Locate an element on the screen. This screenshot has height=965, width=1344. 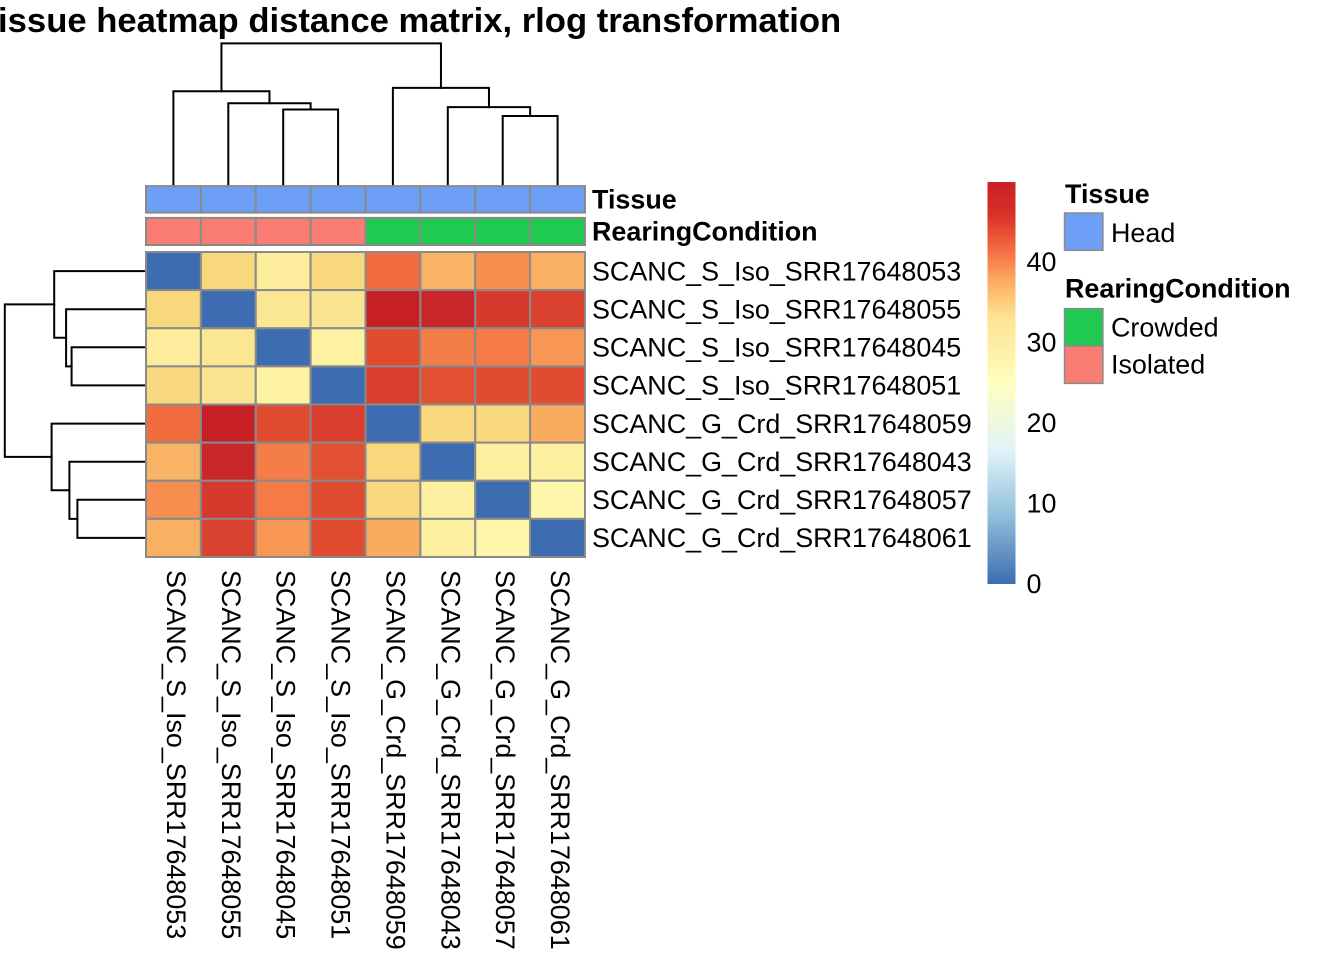
svg-text: 0 is located at coordinates (1034, 584).